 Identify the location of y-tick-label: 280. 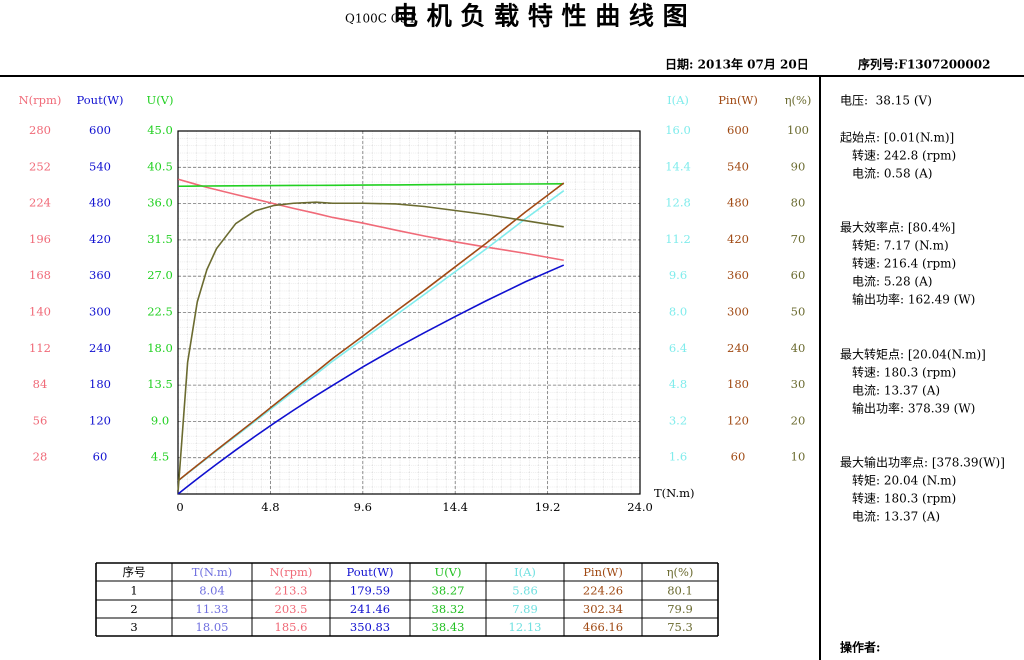
(40, 130).